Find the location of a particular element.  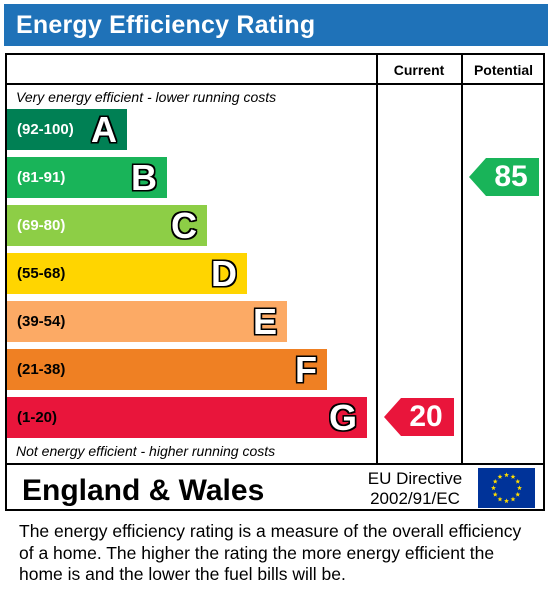

band-g: (1-20) G is located at coordinates (187, 417).